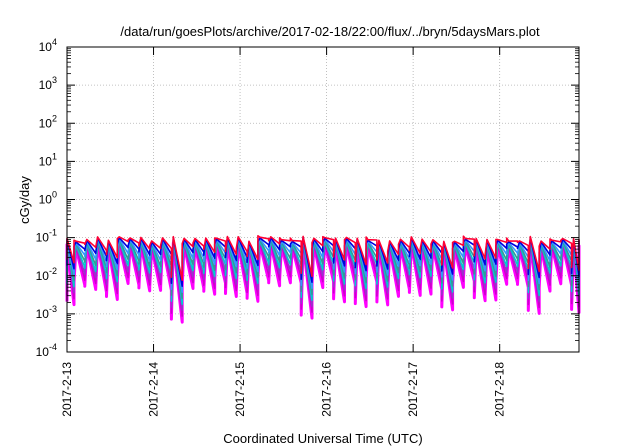 This screenshot has height=448, width=640. I want to click on series-line, so click(323, 258).